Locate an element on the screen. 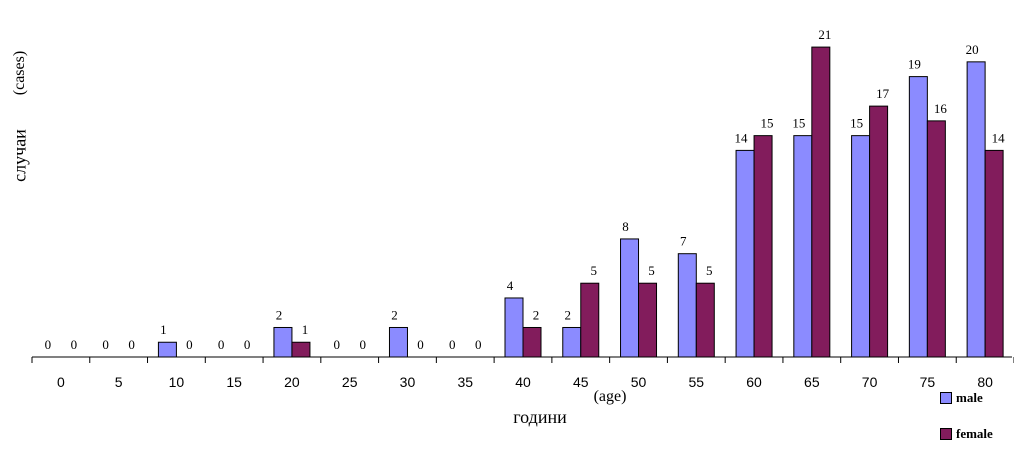 The image size is (1014, 460). legend-label-male: male is located at coordinates (969, 397).